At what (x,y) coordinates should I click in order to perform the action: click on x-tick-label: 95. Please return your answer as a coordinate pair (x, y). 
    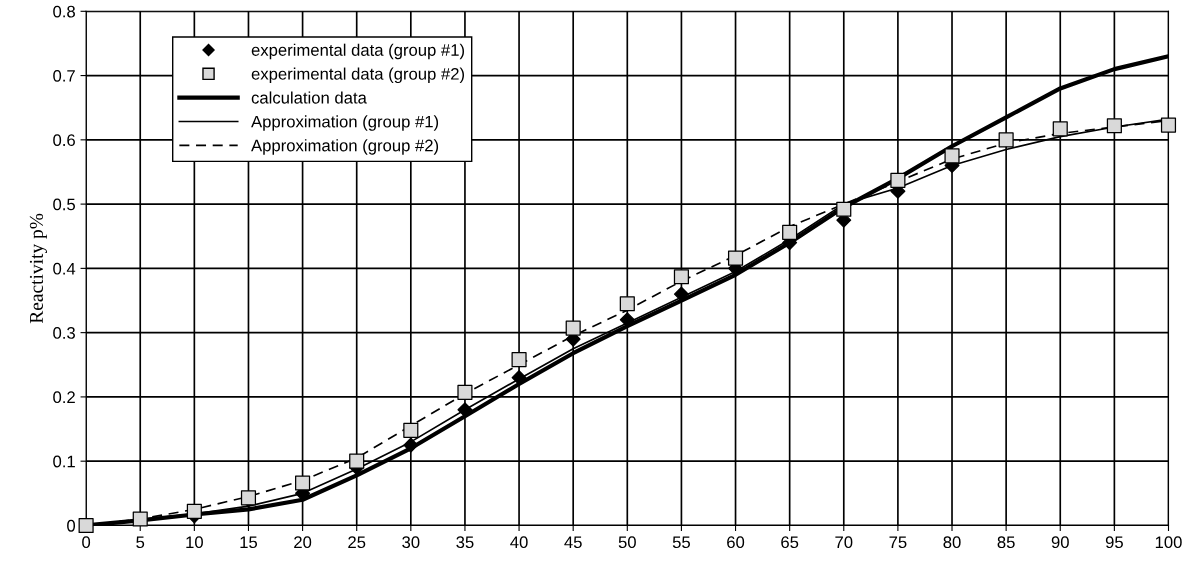
    Looking at the image, I should click on (1114, 542).